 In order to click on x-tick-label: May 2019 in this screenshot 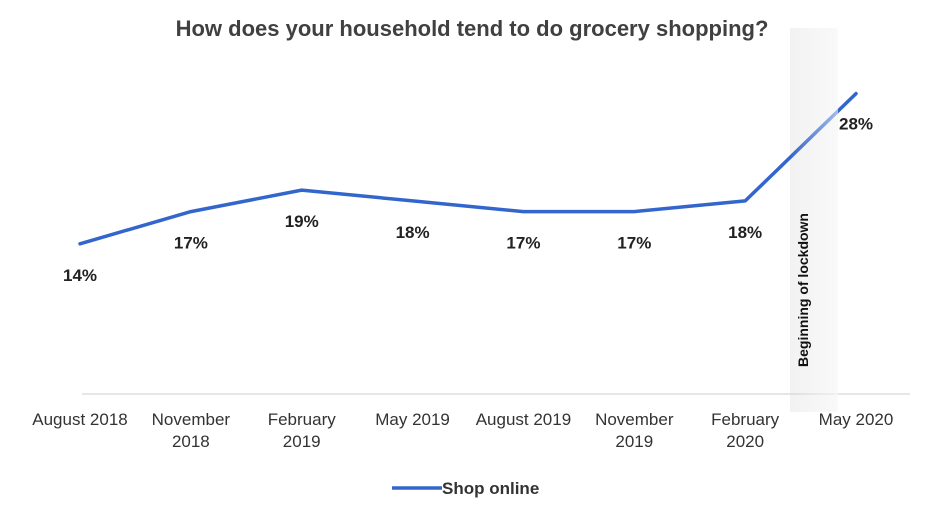, I will do `click(412, 419)`.